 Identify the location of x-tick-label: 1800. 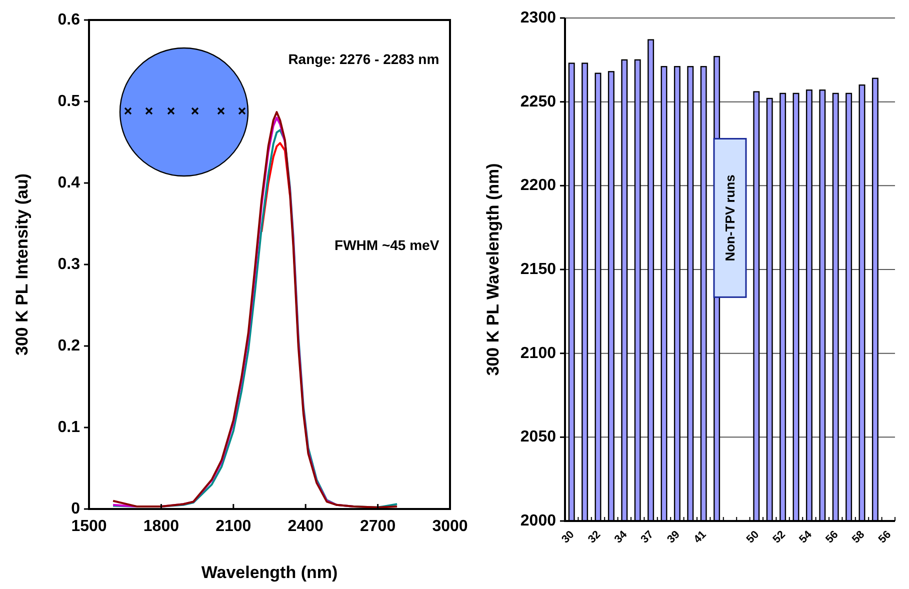
(161, 526).